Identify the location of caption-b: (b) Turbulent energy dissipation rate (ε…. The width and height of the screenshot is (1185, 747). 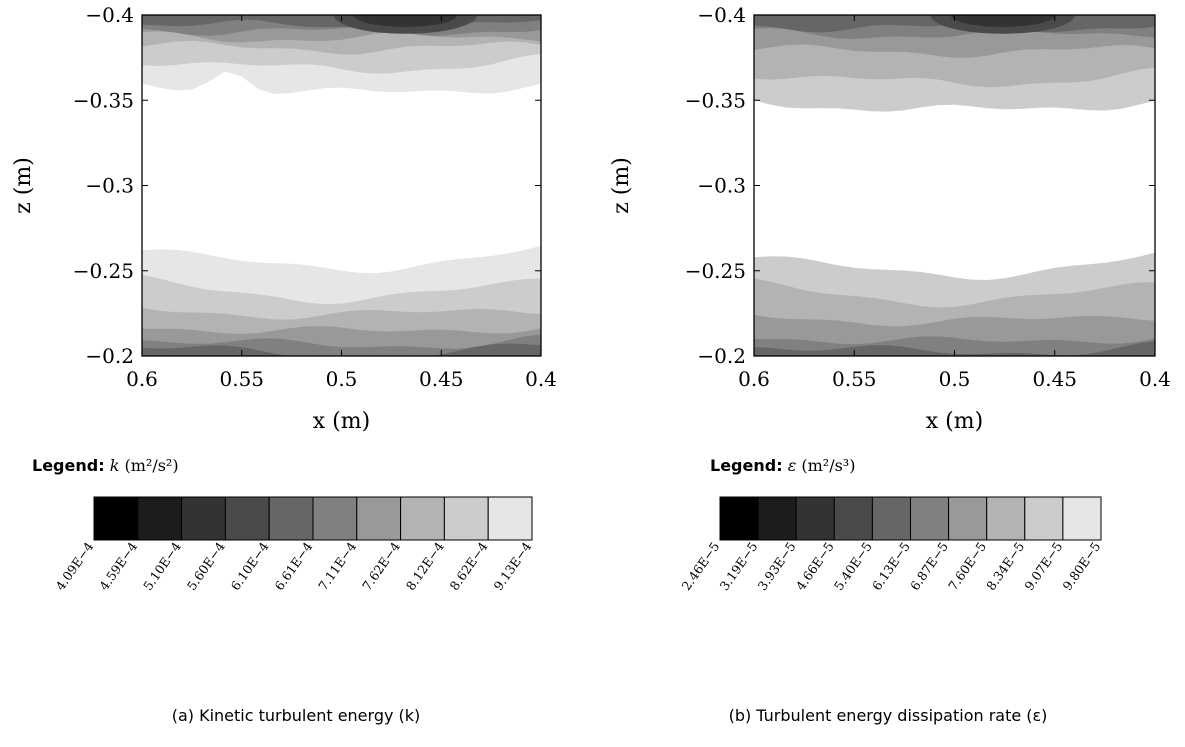
(888, 715).